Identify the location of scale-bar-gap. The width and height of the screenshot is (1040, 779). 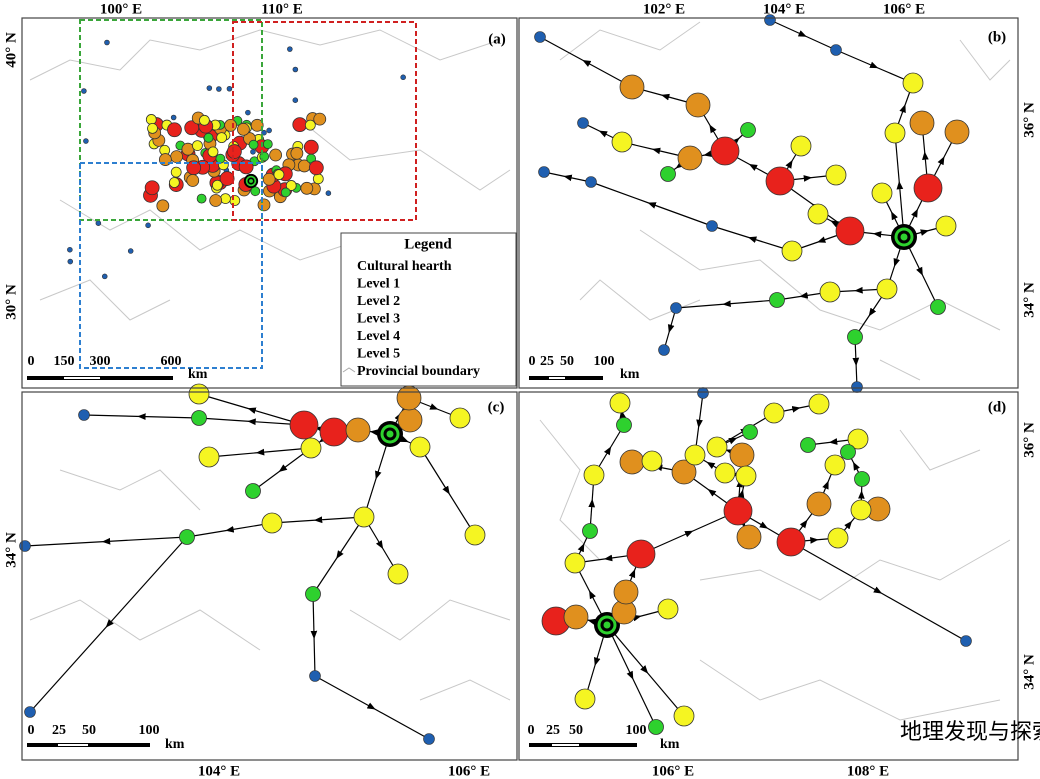
(565, 745).